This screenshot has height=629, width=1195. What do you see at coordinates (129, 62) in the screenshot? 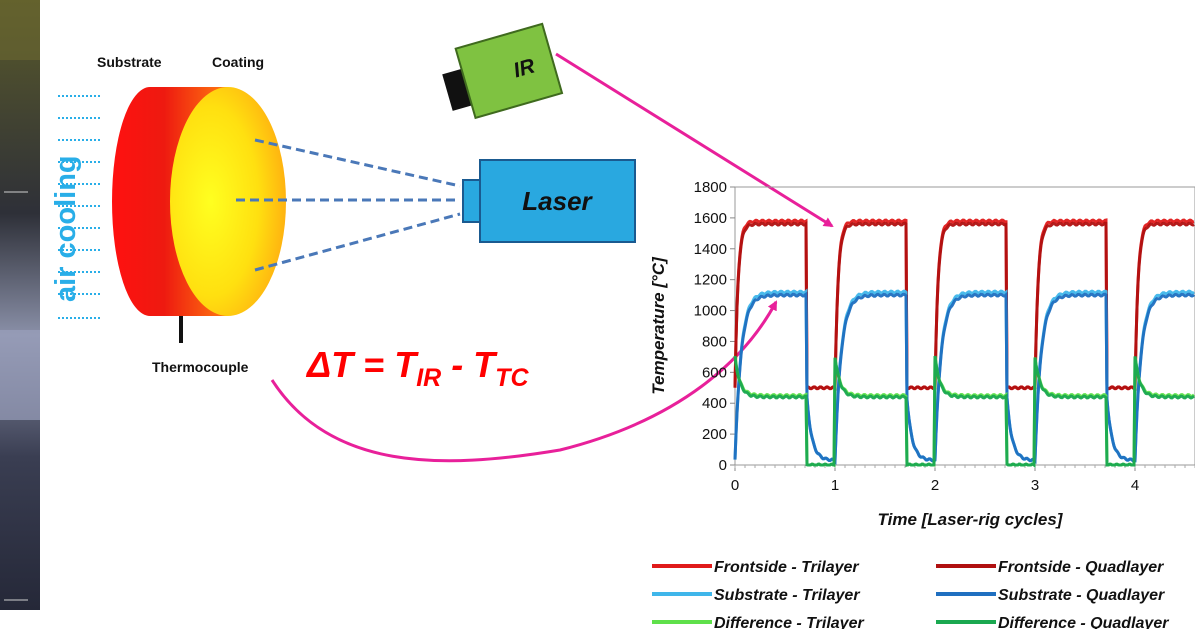
I see `substrate-label: Substrate` at bounding box center [129, 62].